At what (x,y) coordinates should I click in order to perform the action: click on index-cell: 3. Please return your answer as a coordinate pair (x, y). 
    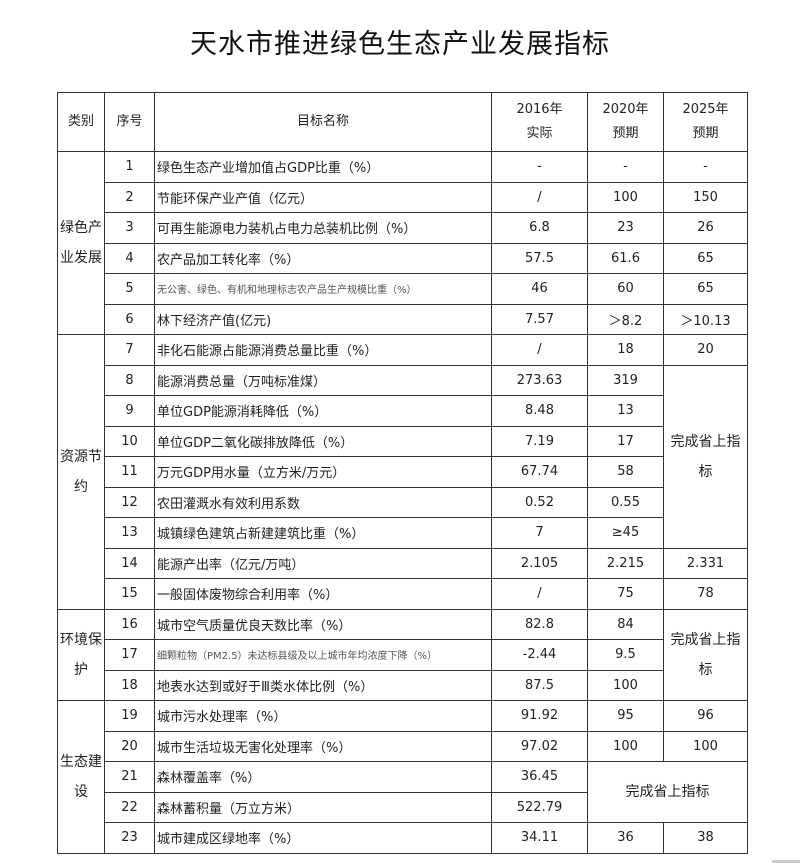
    Looking at the image, I should click on (129, 228).